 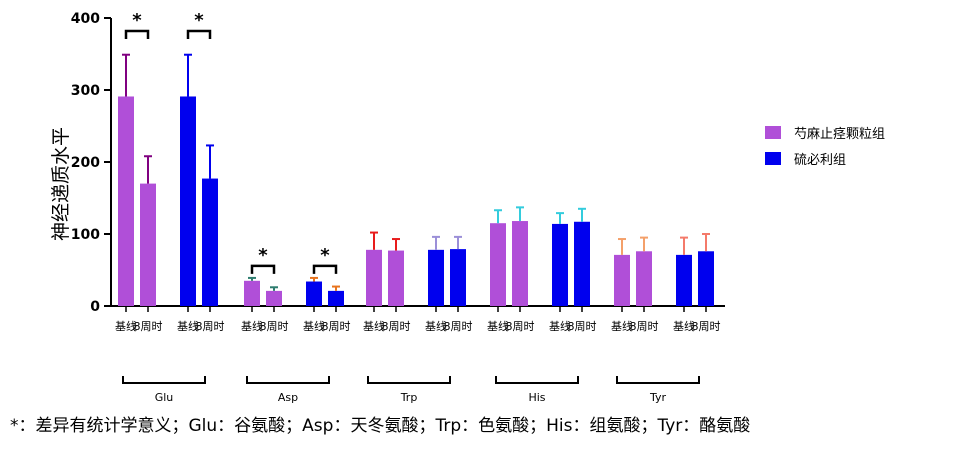 What do you see at coordinates (288, 397) in the screenshot?
I see `group-label-asp: Asp` at bounding box center [288, 397].